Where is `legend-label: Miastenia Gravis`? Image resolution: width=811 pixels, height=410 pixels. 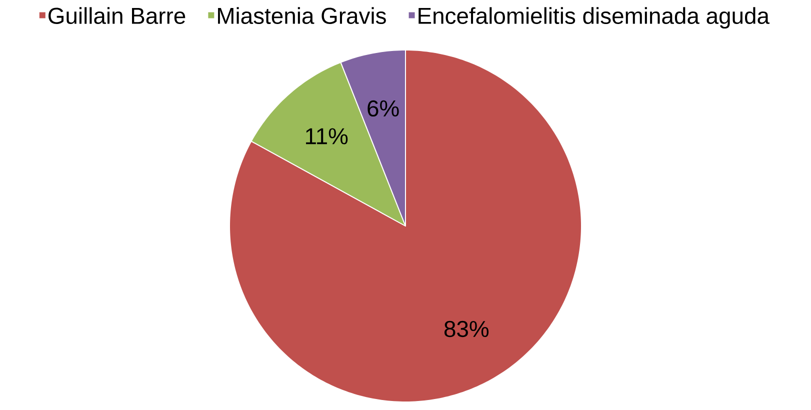 legend-label: Miastenia Gravis is located at coordinates (302, 15).